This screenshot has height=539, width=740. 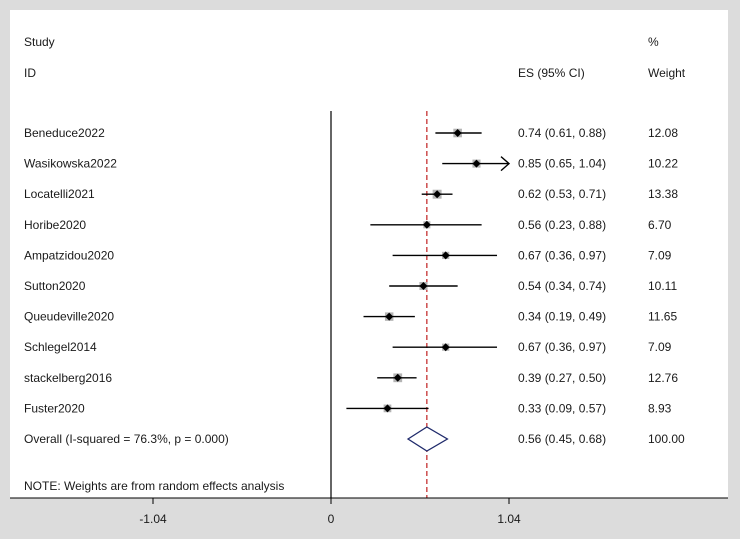 I want to click on overall-label: Overall (I-squared = 76.3%, p = 0.000), so click(x=126, y=439).